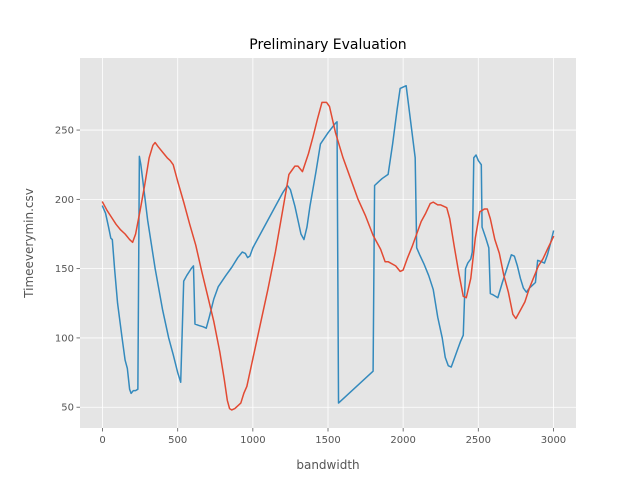  I want to click on x-tick-label: 500, so click(177, 440).